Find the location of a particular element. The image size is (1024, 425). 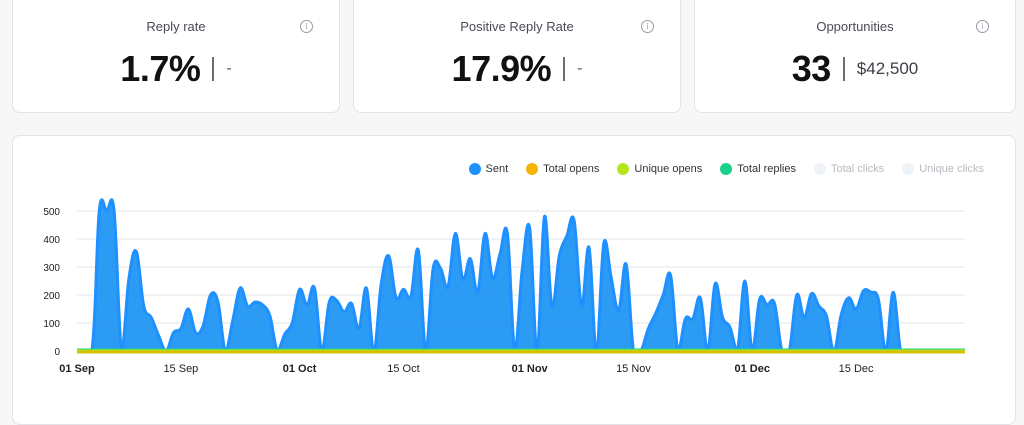

stat-title: Reply rate is located at coordinates (176, 26).